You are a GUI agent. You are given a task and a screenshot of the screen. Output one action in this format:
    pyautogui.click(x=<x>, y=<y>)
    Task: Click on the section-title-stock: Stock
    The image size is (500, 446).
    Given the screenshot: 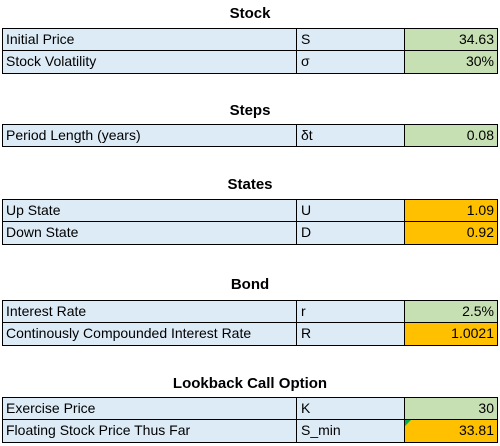 What is the action you would take?
    pyautogui.click(x=250, y=13)
    